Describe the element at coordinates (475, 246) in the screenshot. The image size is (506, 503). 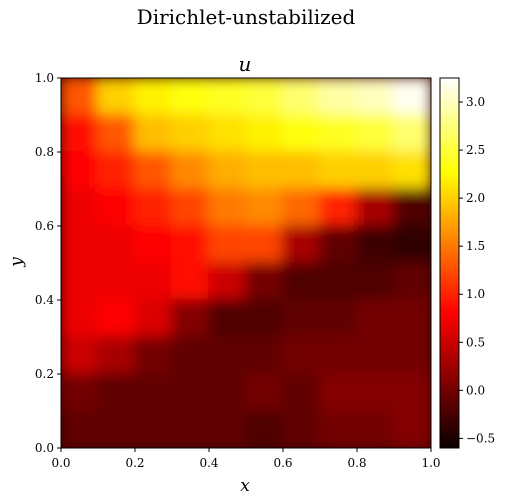
I see `colorbar-tick-label: 1.5` at that location.